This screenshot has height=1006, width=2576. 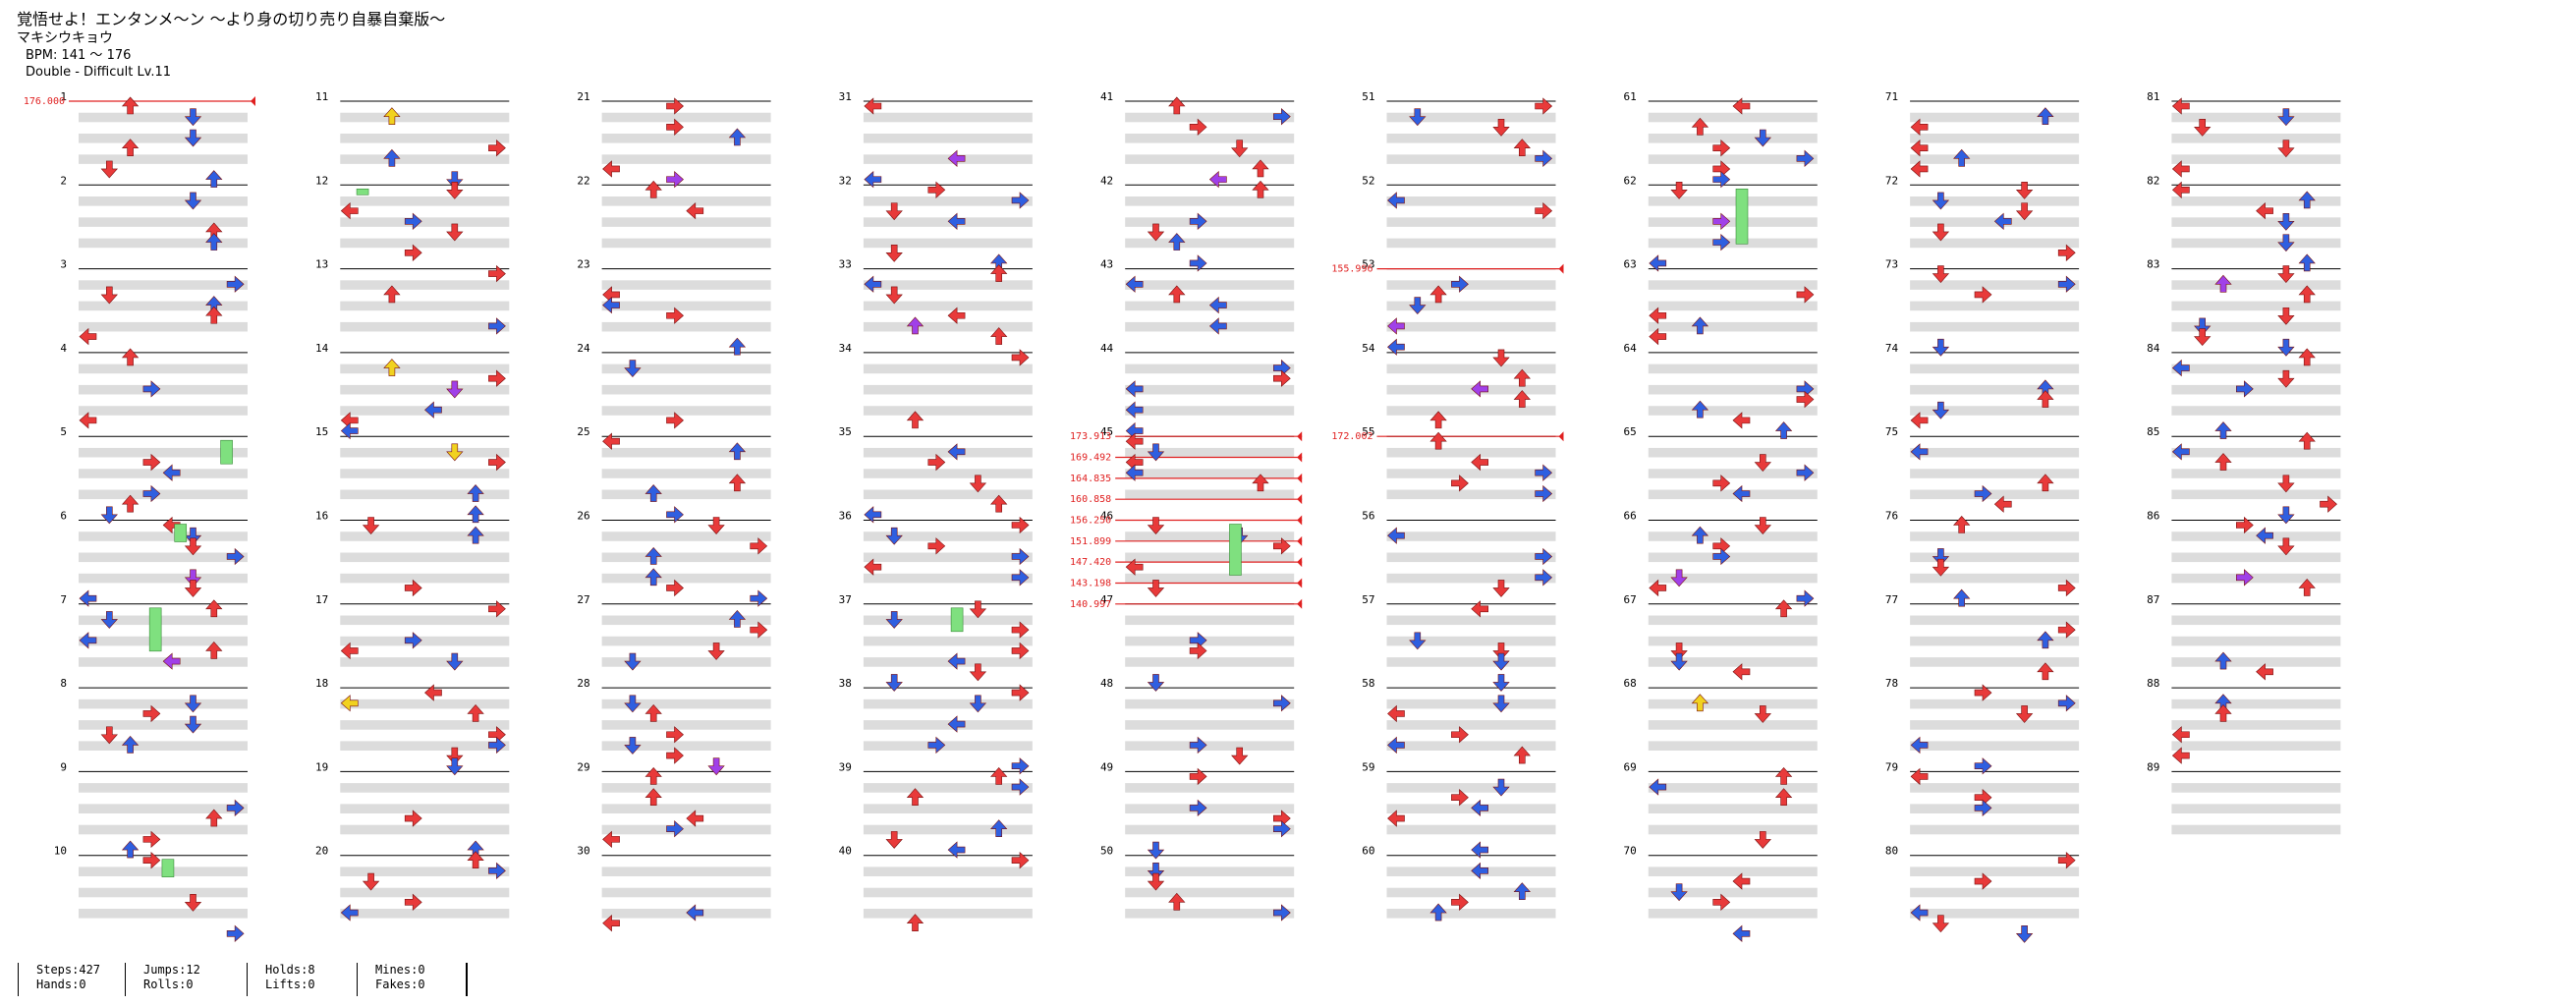 I want to click on measure-number: 1, so click(x=63, y=96).